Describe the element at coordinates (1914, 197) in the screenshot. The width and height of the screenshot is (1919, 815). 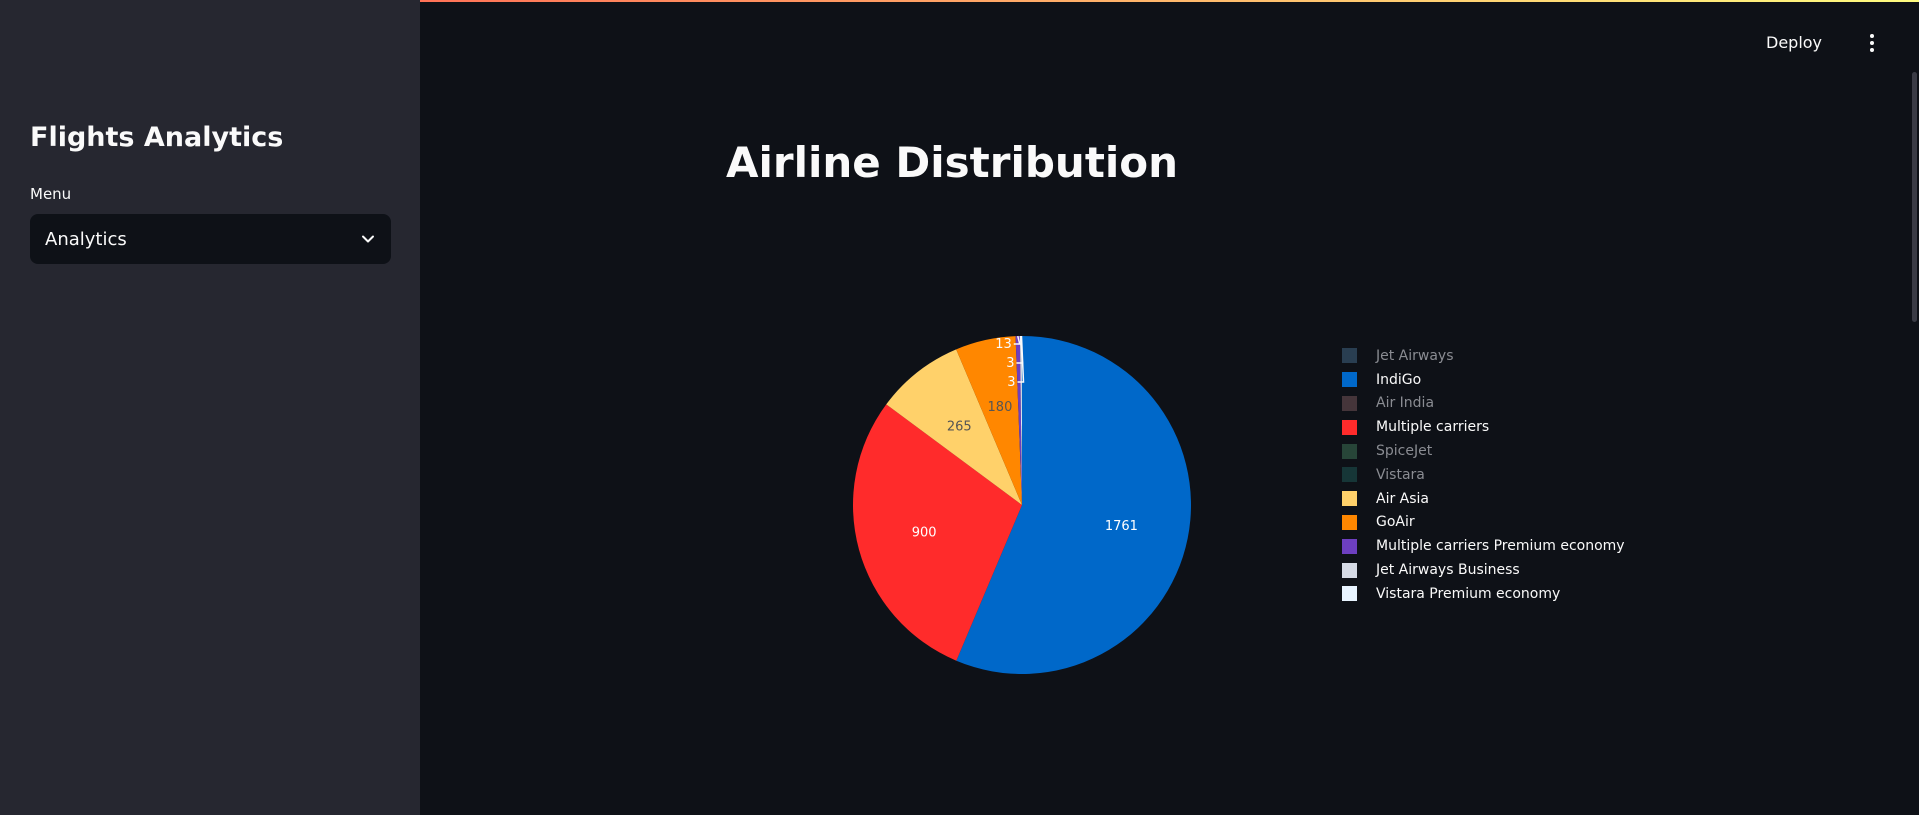
I see `scrollbar` at that location.